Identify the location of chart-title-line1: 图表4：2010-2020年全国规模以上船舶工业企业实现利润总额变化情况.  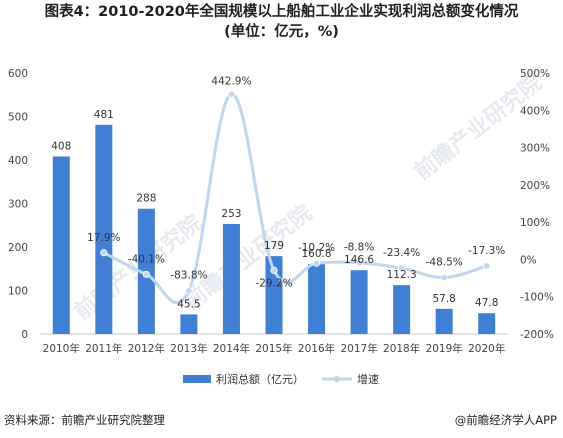
(281, 12).